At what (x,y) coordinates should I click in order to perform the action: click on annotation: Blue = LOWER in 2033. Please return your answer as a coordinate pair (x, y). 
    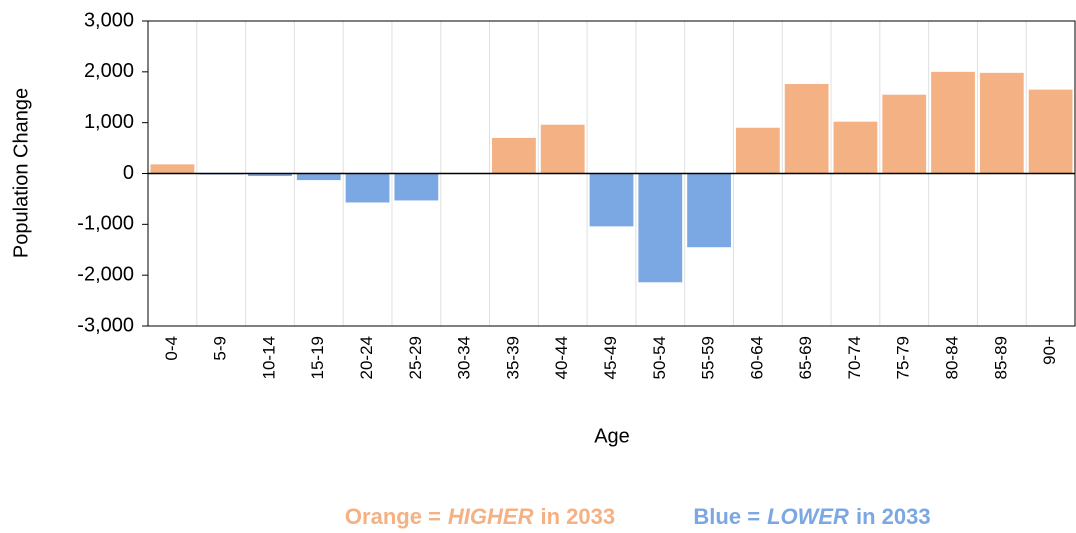
    Looking at the image, I should click on (811, 516).